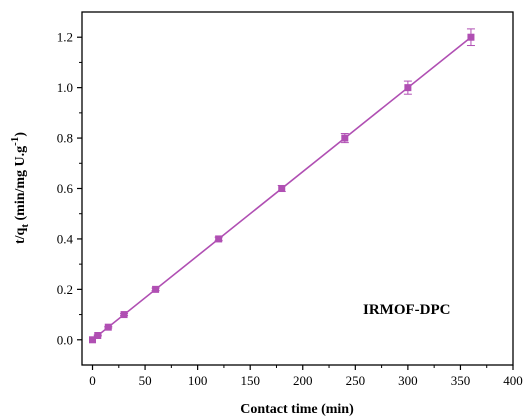  I want to click on x-axis-ticks: 0 50 100 150 200 250 300 350 400, so click(306, 376).